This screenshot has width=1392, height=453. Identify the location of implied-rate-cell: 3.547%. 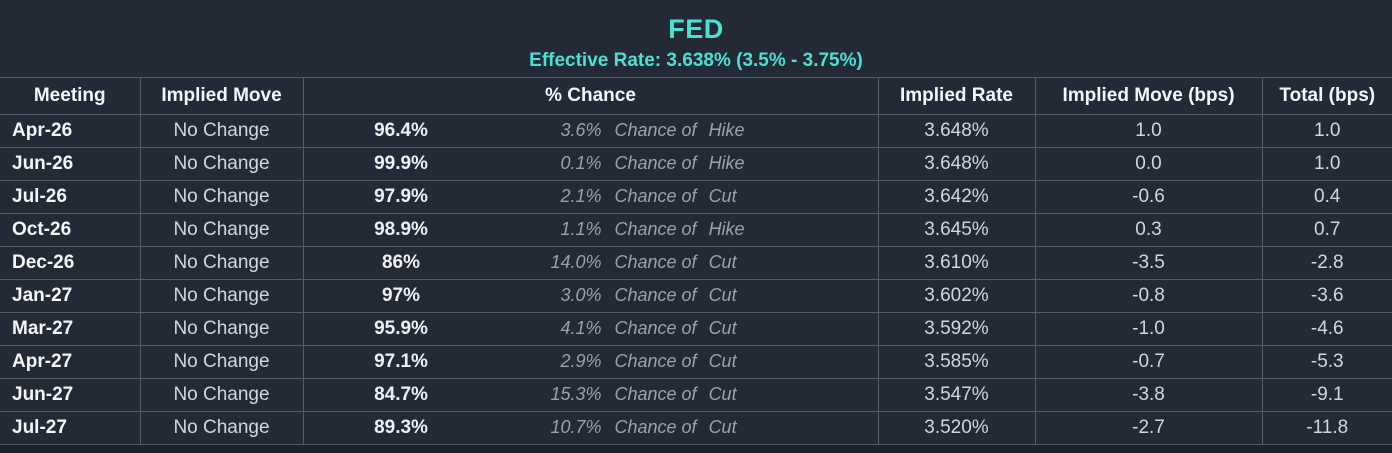
(956, 395).